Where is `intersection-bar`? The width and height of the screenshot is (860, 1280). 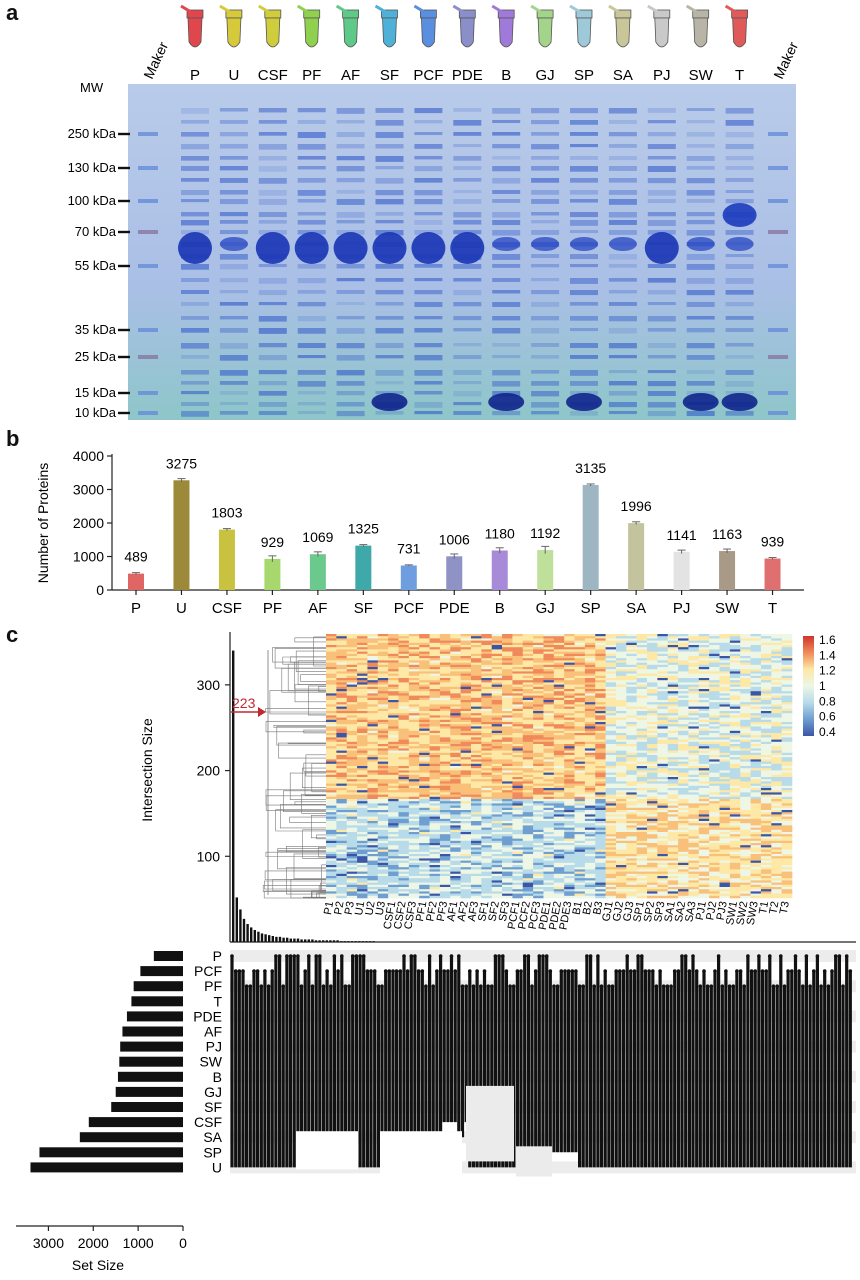
intersection-bar is located at coordinates (323, 941).